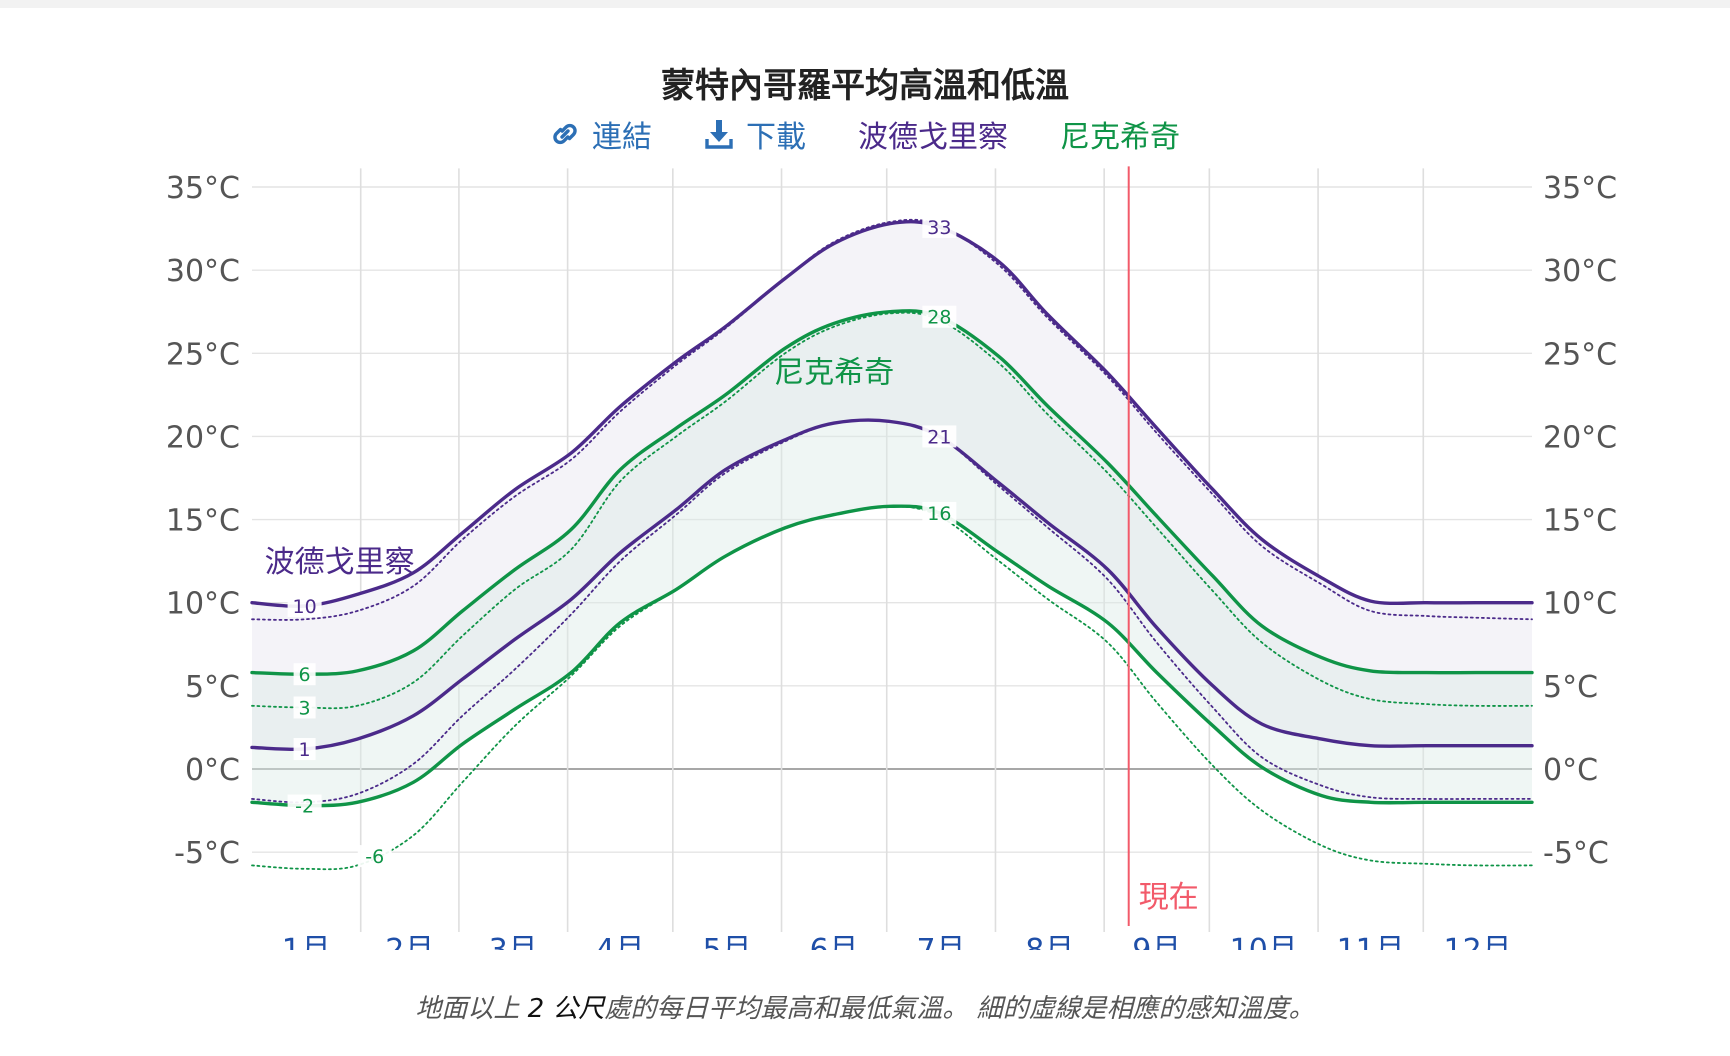 This screenshot has height=1056, width=1730. I want to click on series-value-label: -6, so click(374, 857).